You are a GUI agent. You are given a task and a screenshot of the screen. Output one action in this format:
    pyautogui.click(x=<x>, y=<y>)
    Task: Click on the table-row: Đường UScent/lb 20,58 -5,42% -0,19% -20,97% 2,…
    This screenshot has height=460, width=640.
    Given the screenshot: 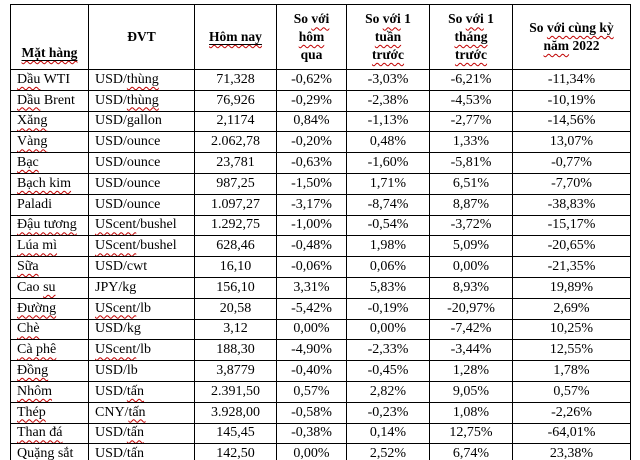 What is the action you would take?
    pyautogui.click(x=320, y=308)
    